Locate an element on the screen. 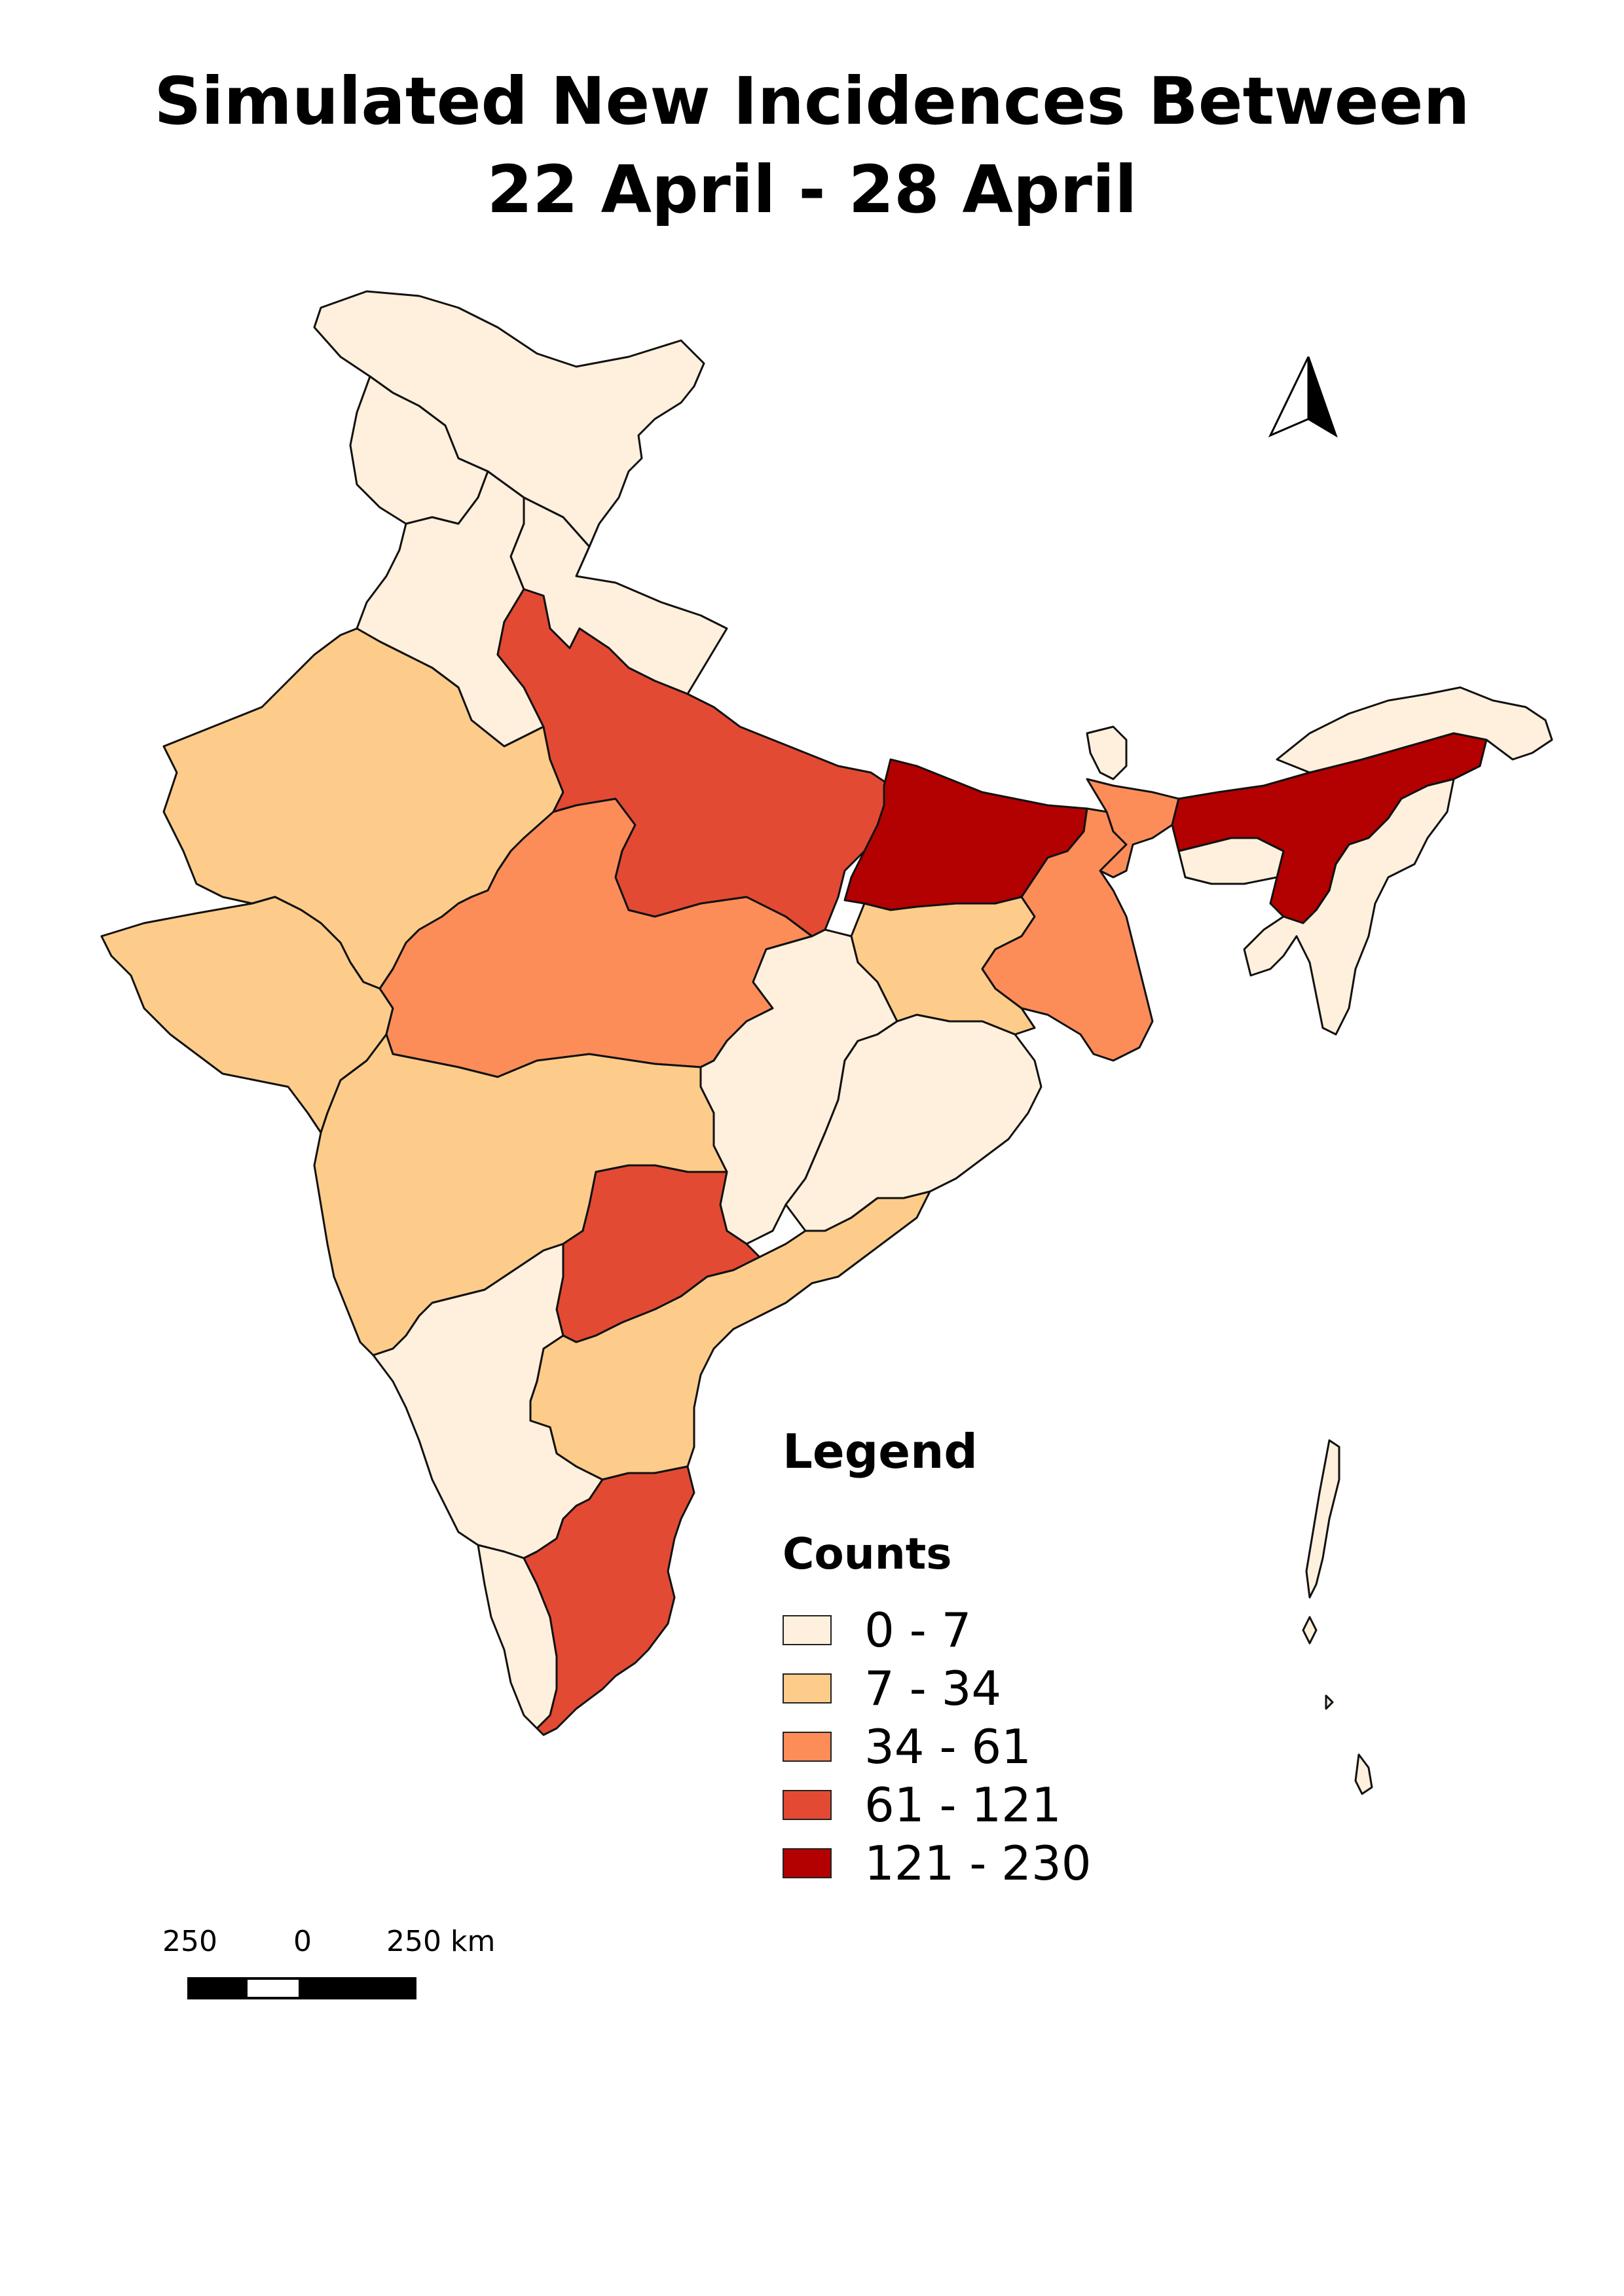 Image resolution: width=1624 pixels, height=2296 pixels. legend-item: 0 - 7 is located at coordinates (937, 1630).